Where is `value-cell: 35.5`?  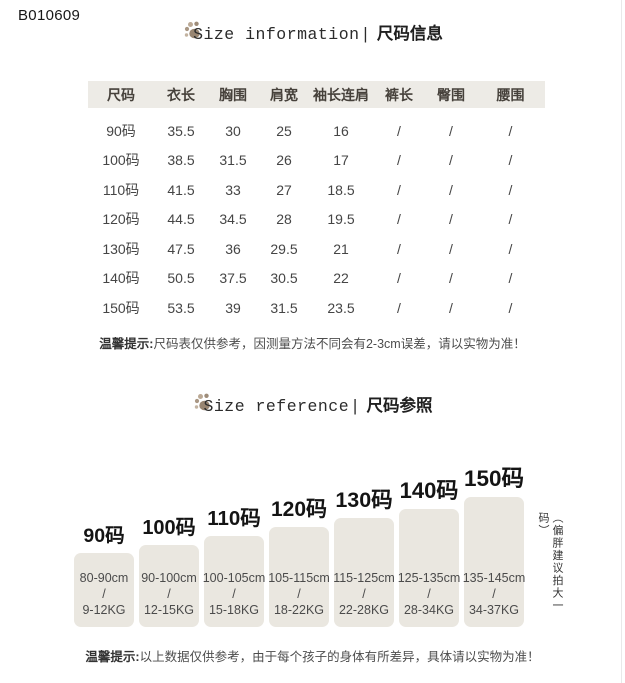
value-cell: 35.5 is located at coordinates (181, 130).